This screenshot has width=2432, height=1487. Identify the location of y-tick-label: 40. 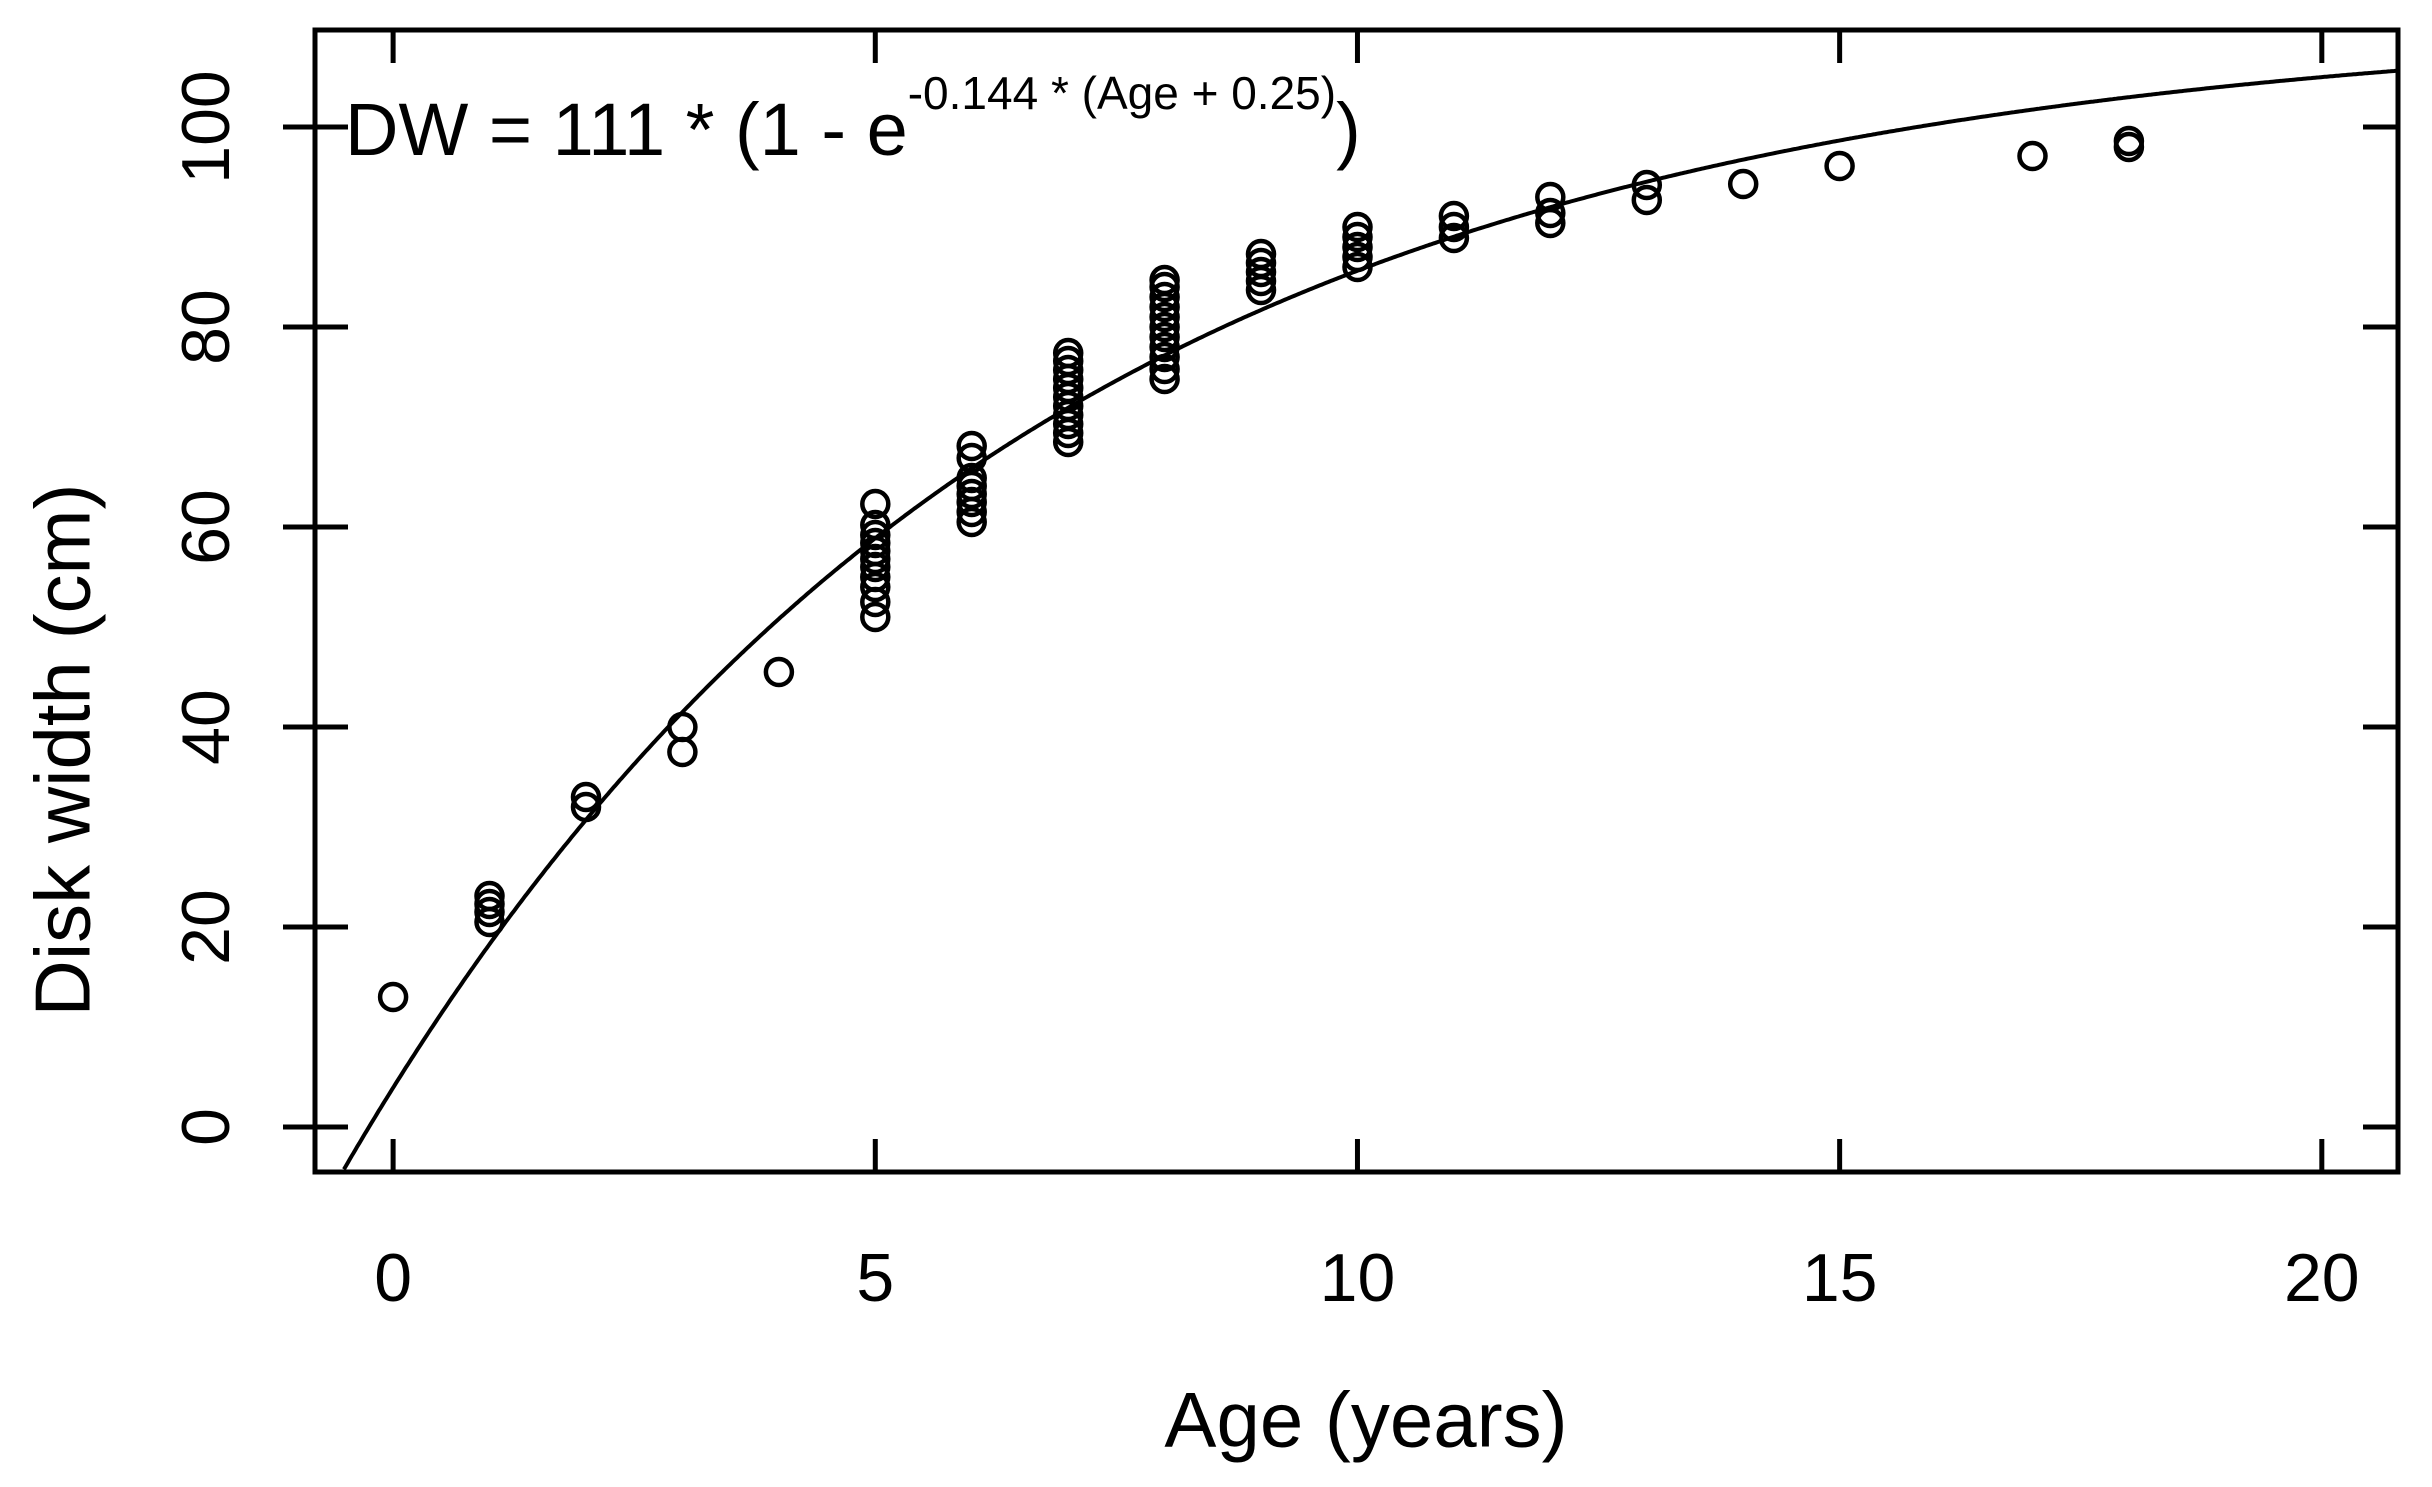
(206, 727).